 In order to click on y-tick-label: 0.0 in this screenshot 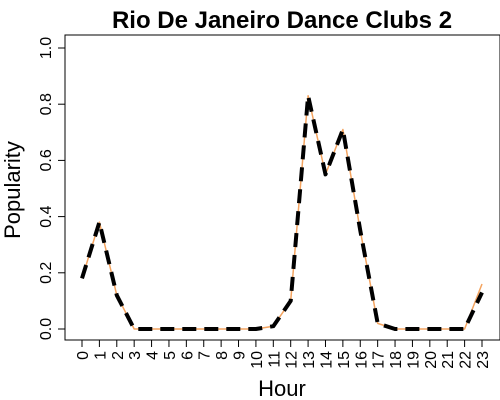, I will do `click(46, 329)`.